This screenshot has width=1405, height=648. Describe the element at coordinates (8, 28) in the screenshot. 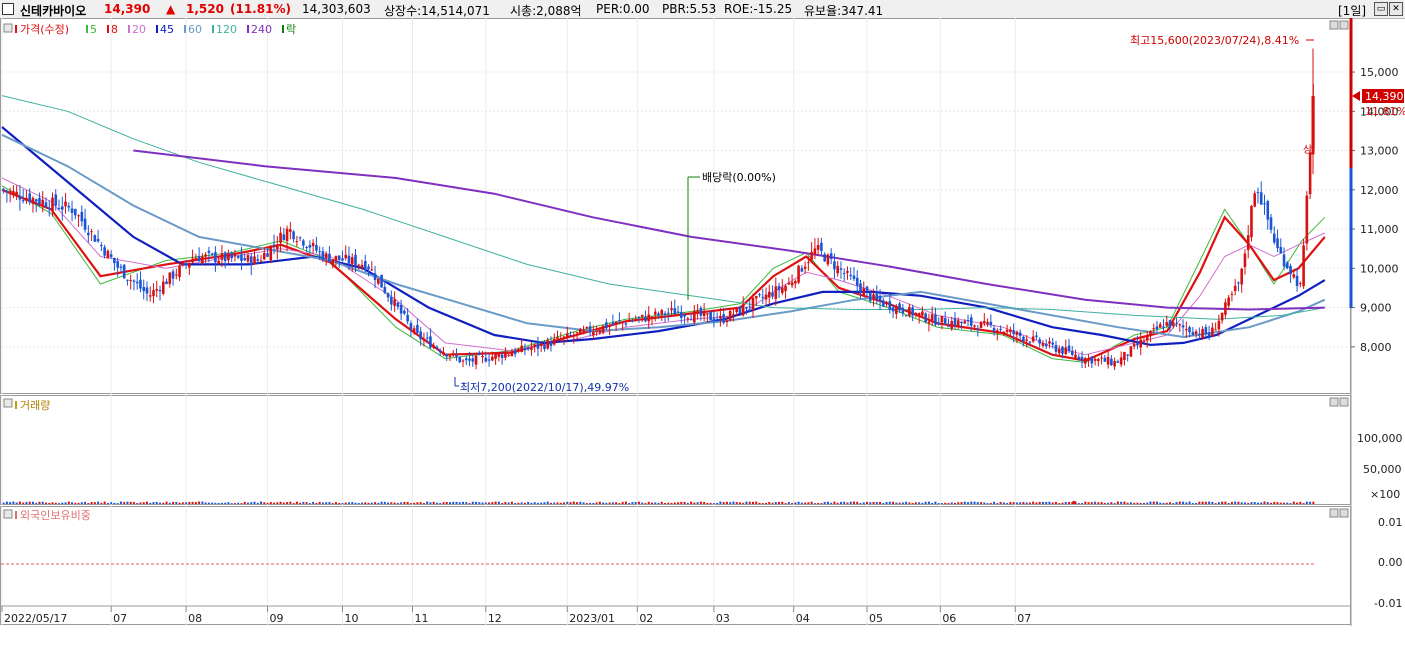

I see `panel-menu-icon` at that location.